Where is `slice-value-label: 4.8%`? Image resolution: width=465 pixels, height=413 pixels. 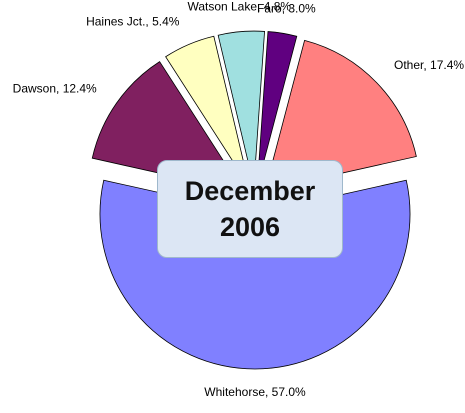
slice-value-label: 4.8% is located at coordinates (278, 7).